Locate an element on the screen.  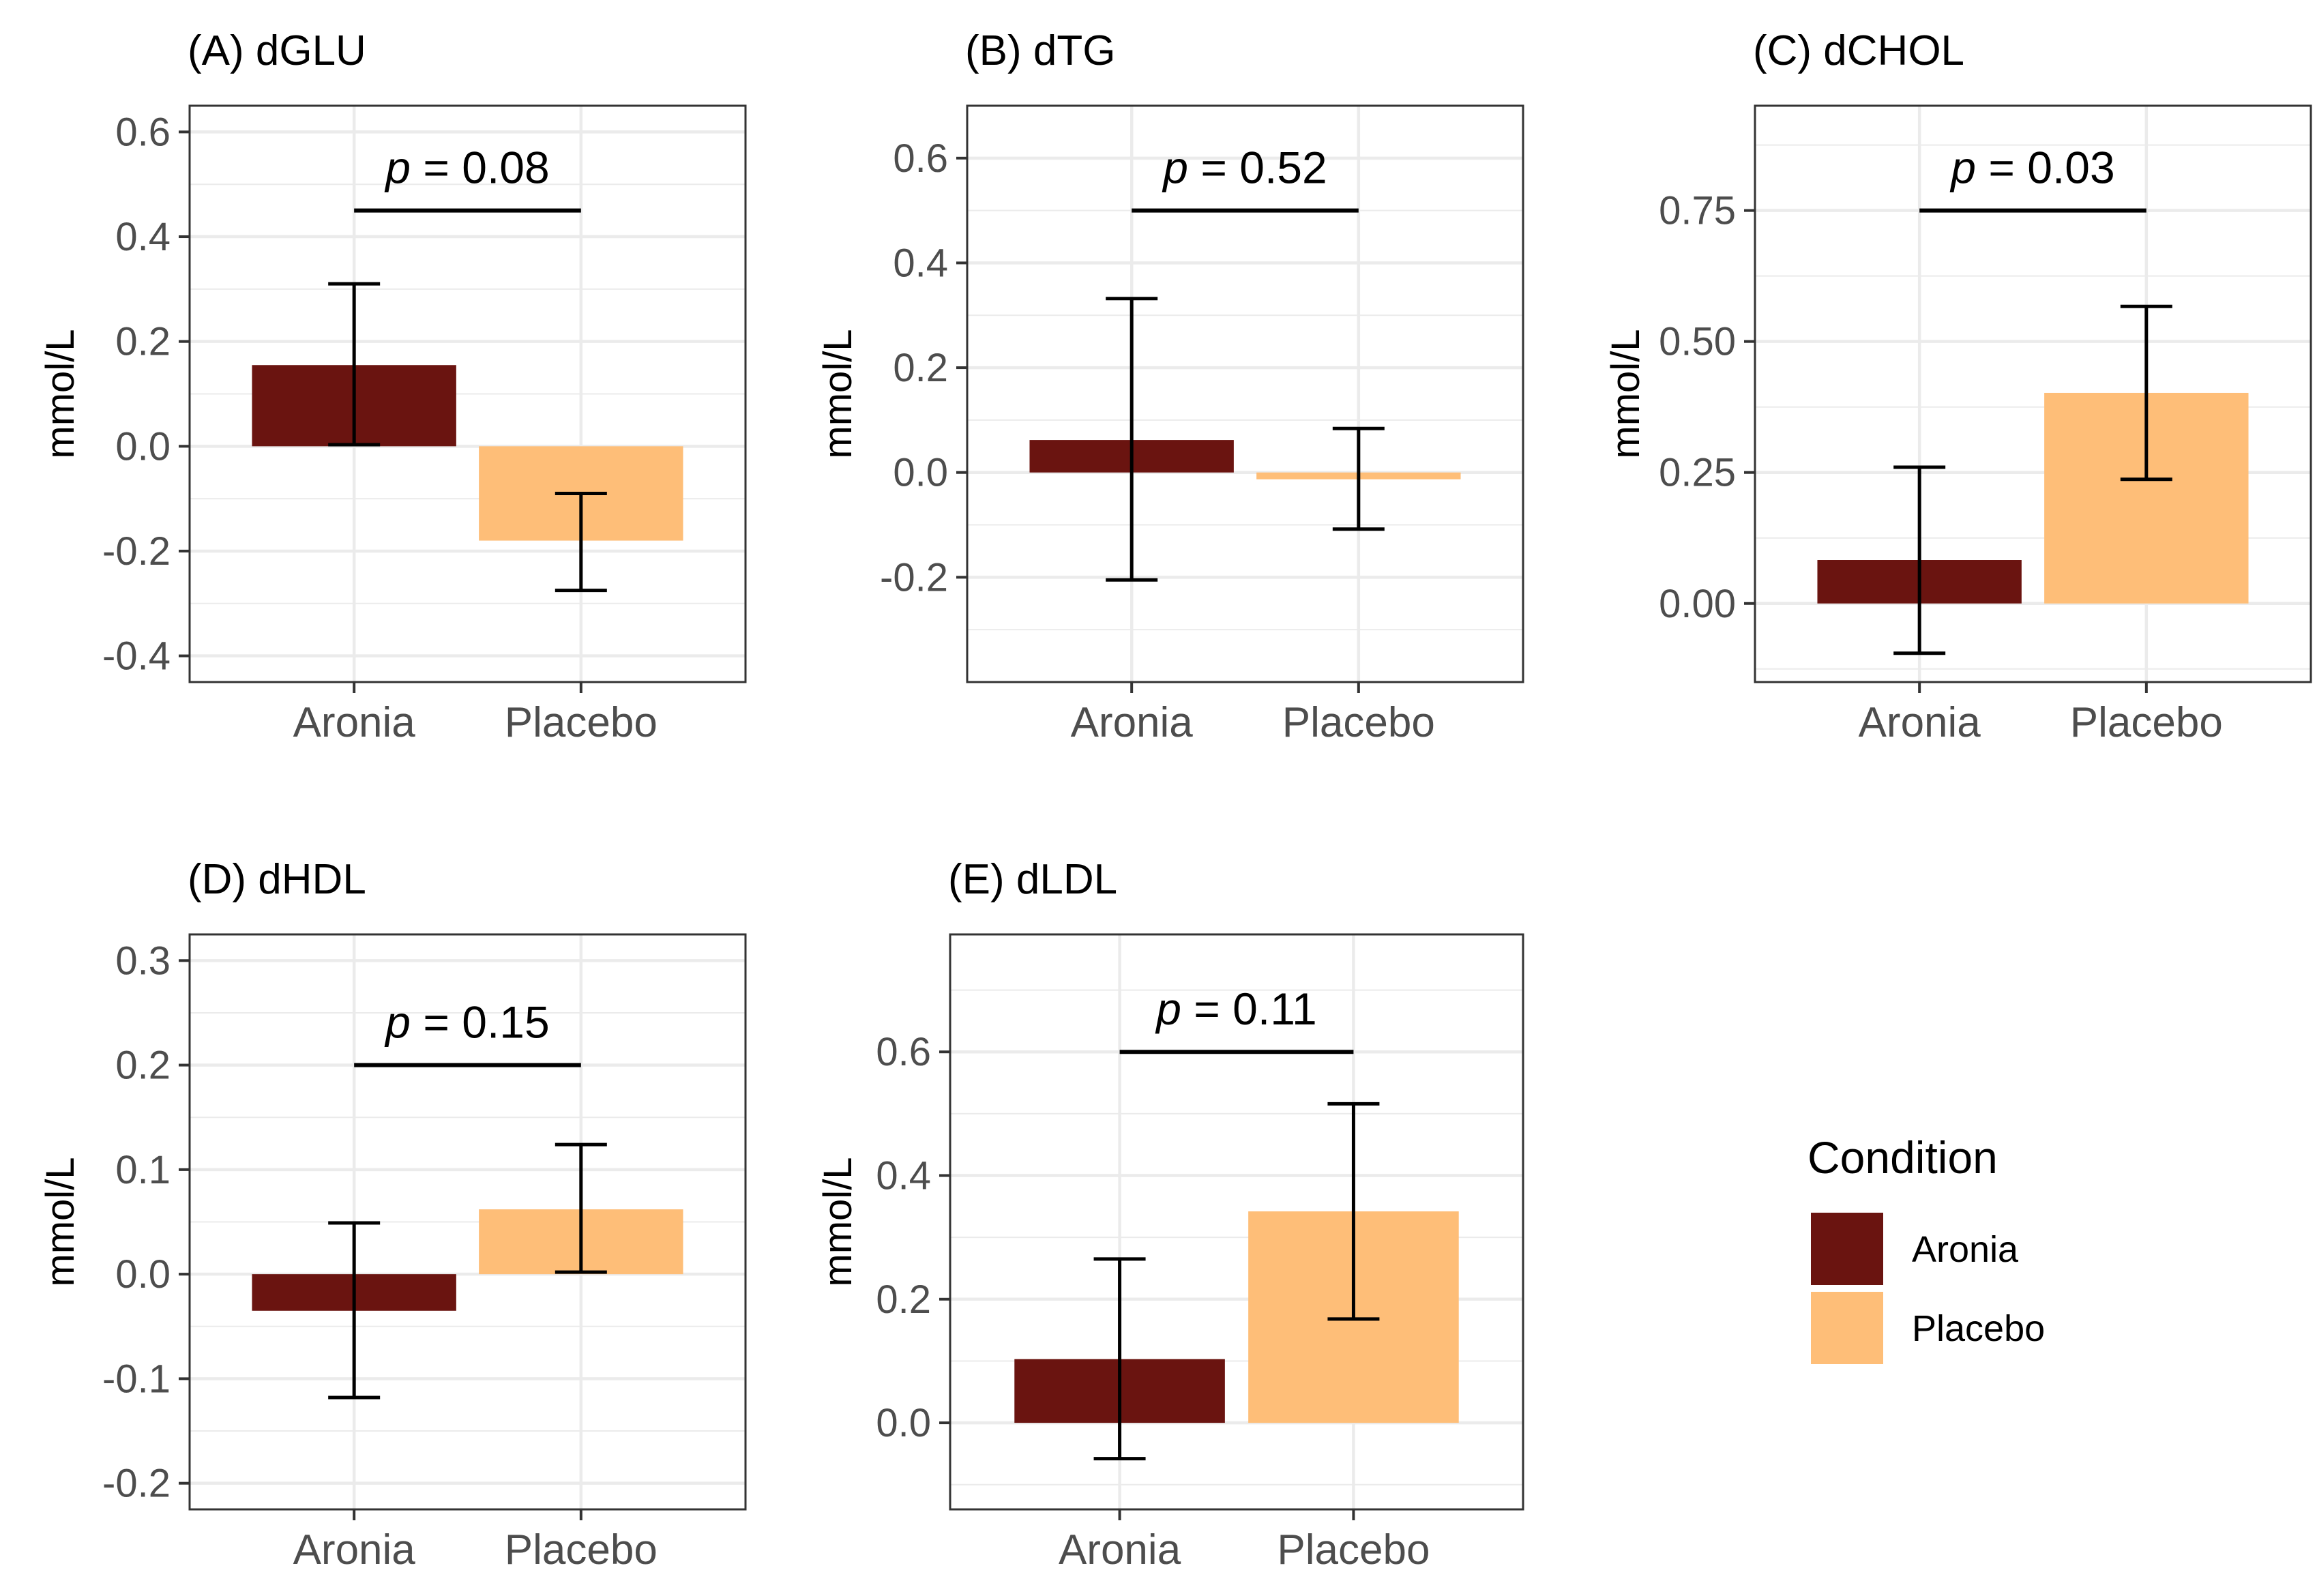
panel-title: (D) dHDL is located at coordinates (277, 880).